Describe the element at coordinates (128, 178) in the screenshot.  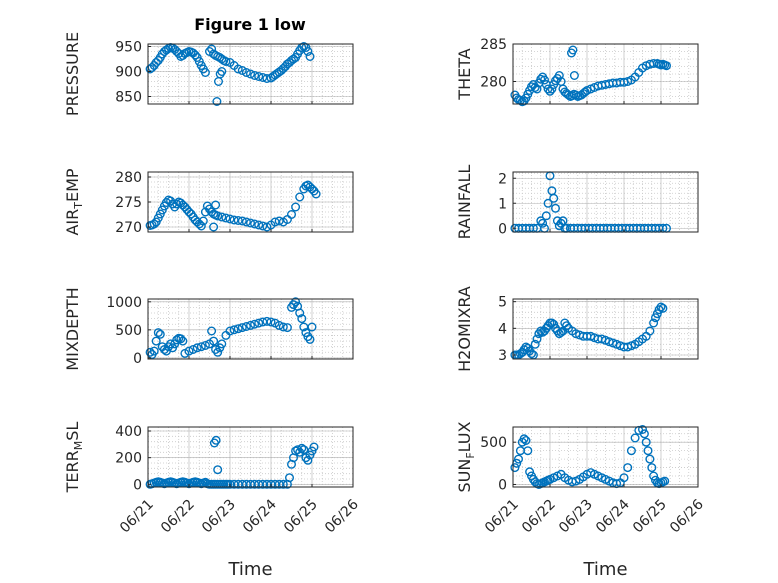
I see `y-tick-label: 280` at that location.